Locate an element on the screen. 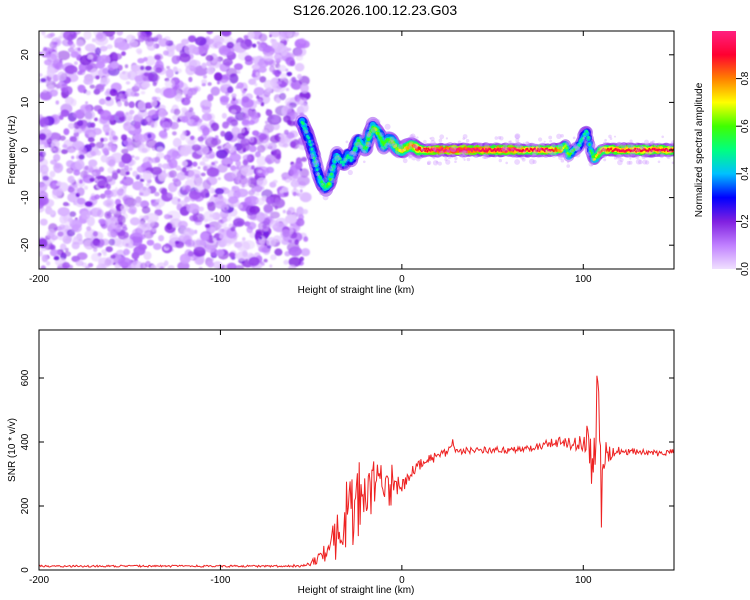 This screenshot has width=750, height=600. colorbar-bar is located at coordinates (724, 150).